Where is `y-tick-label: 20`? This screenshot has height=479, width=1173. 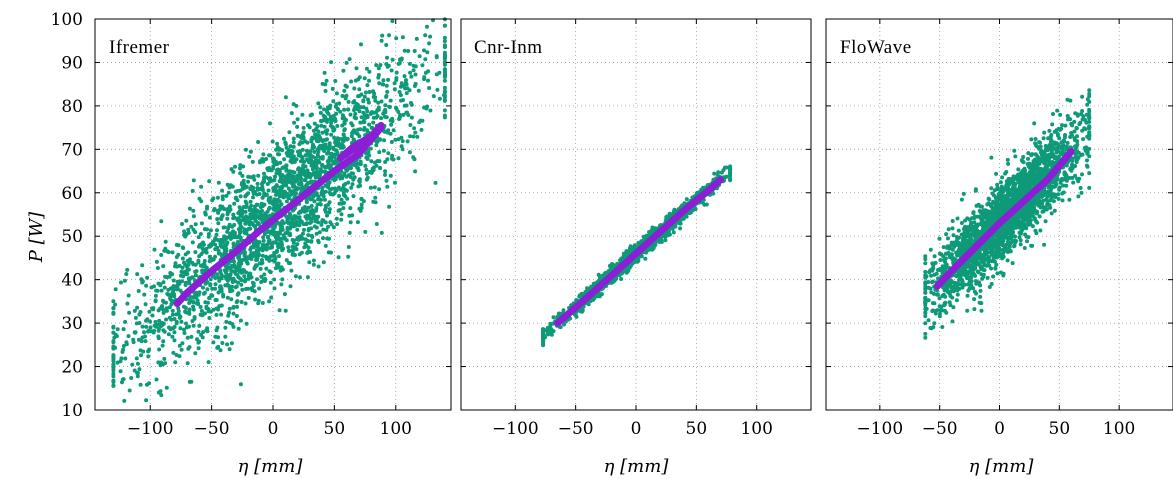
y-tick-label: 20 is located at coordinates (72, 368).